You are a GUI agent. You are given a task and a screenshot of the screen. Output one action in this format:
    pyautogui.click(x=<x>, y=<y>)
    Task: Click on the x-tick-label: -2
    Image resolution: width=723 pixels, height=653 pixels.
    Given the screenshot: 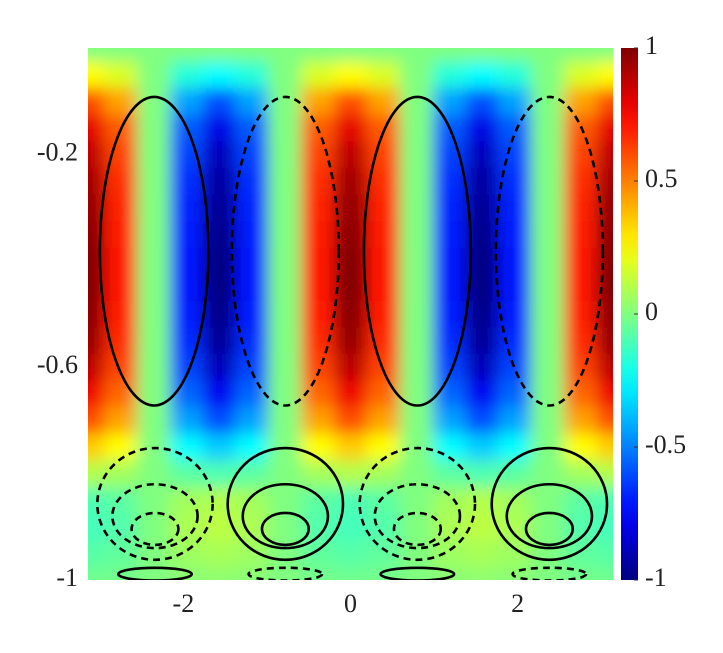 What is the action you would take?
    pyautogui.click(x=184, y=603)
    